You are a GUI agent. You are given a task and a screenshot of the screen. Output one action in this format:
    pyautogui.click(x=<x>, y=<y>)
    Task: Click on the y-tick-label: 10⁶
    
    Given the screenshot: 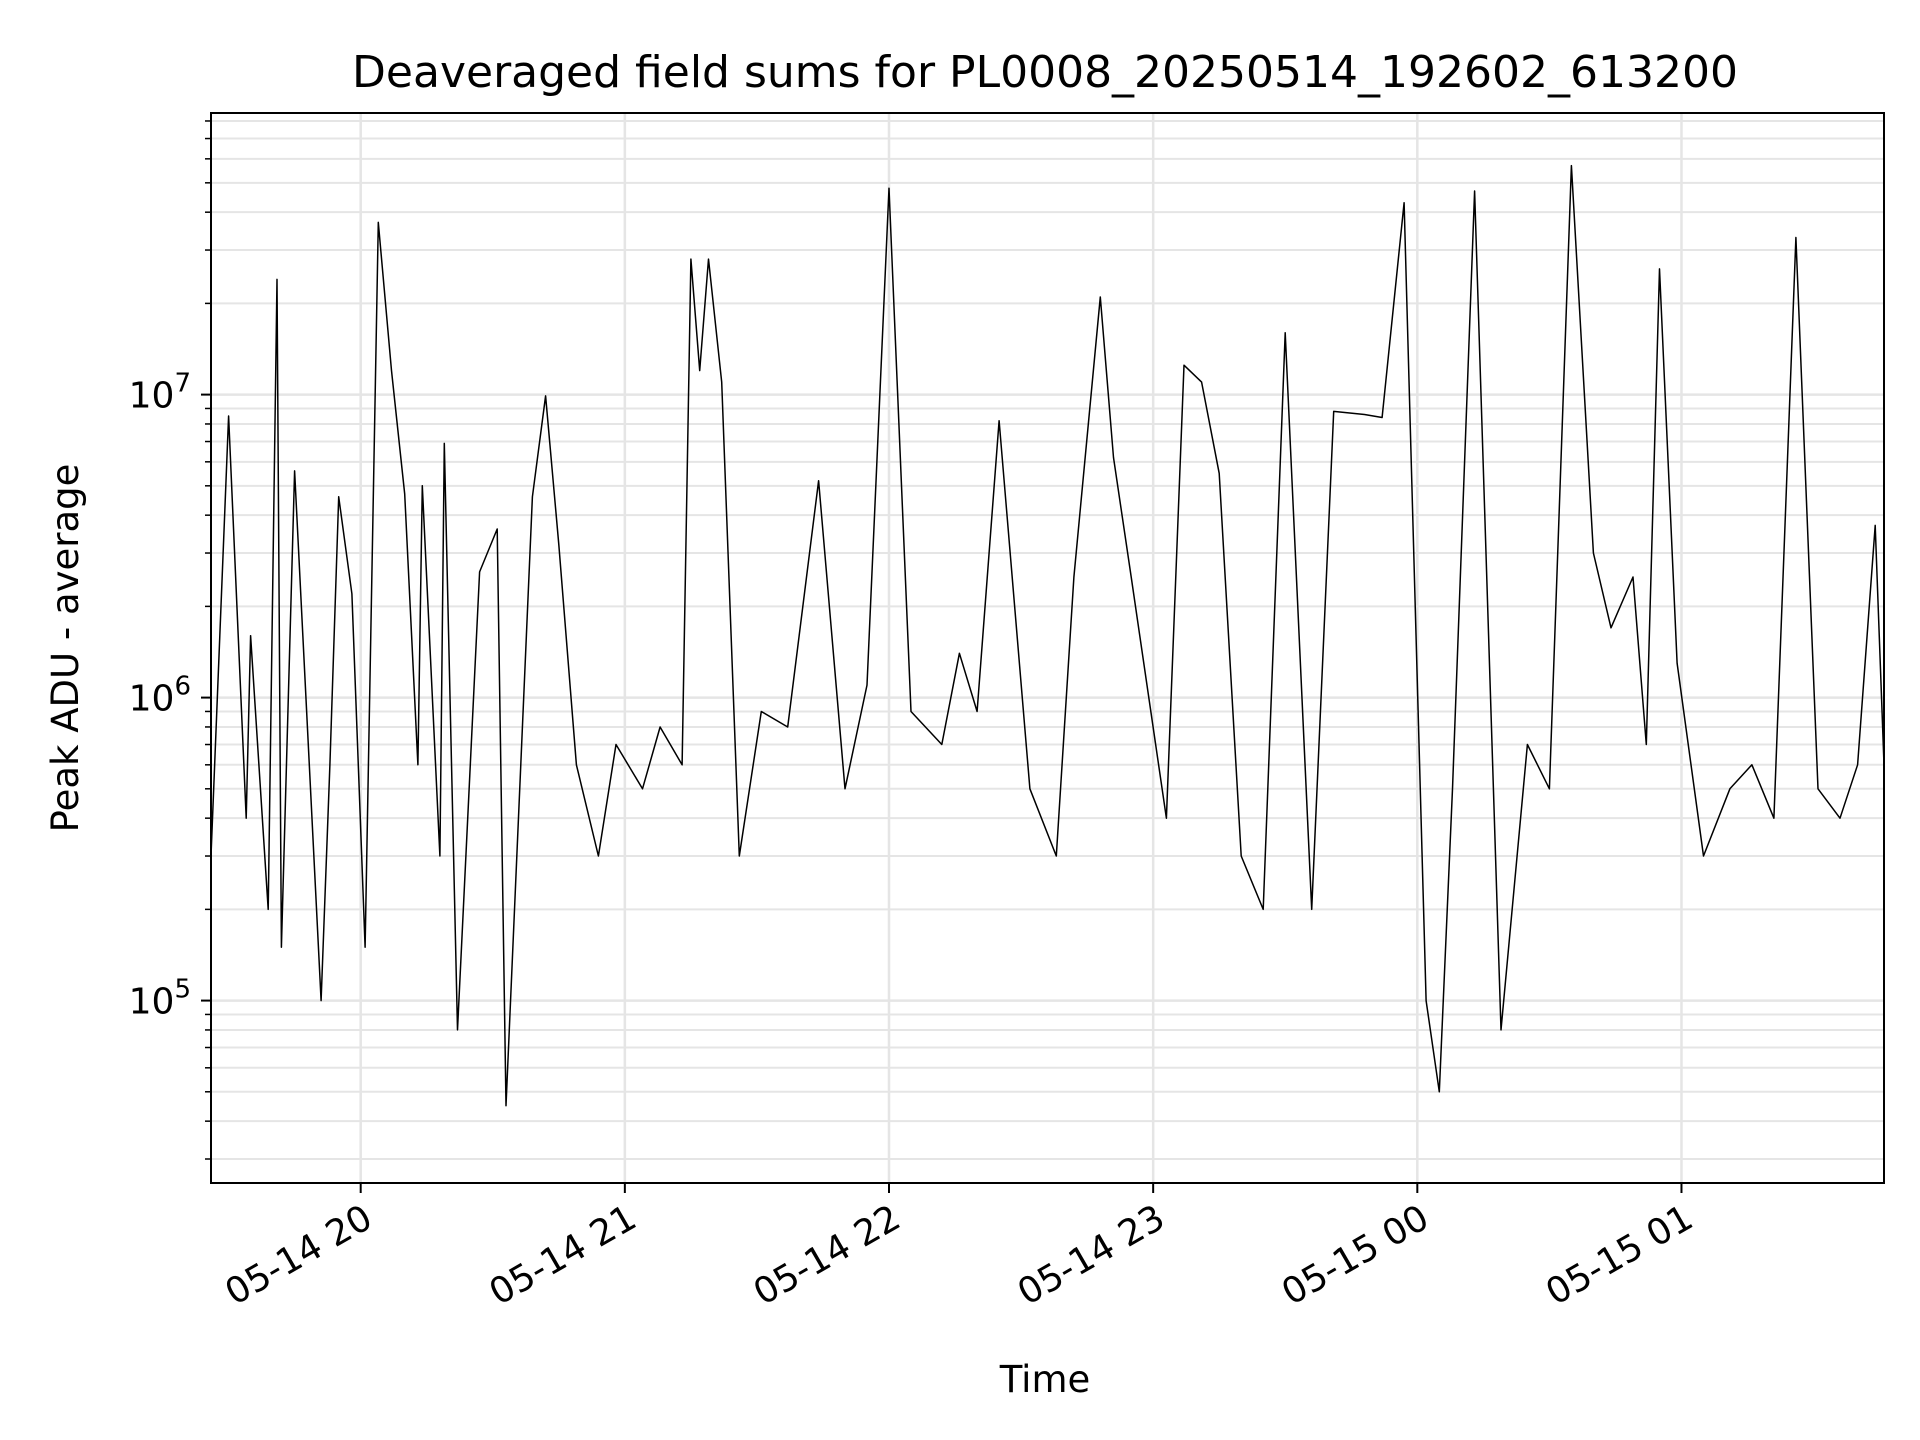 What is the action you would take?
    pyautogui.click(x=160, y=696)
    